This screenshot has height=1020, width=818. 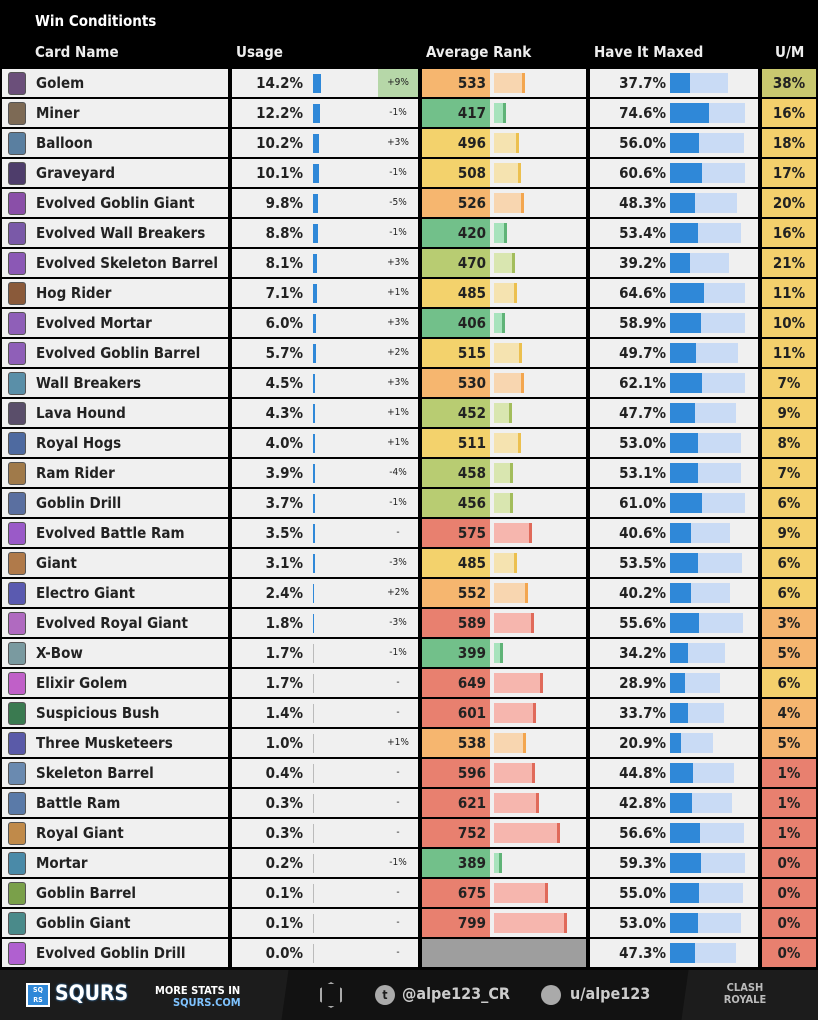 I want to click on usage-change: +3%, so click(x=398, y=322).